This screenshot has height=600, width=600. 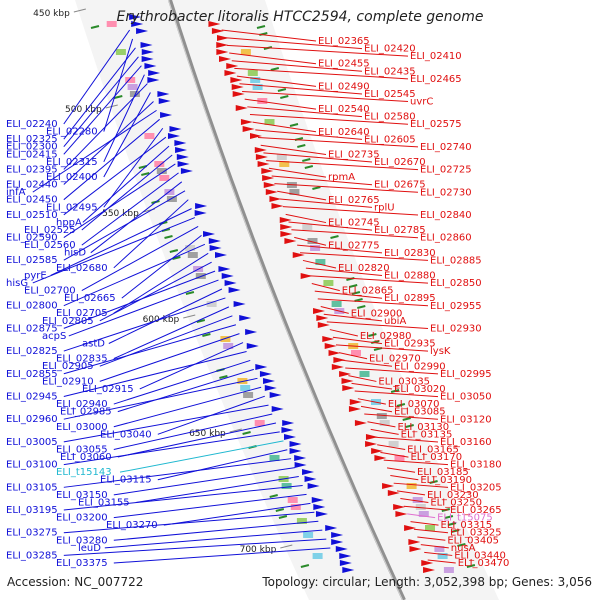 I want to click on left-gene-label: hisG, so click(x=17, y=283).